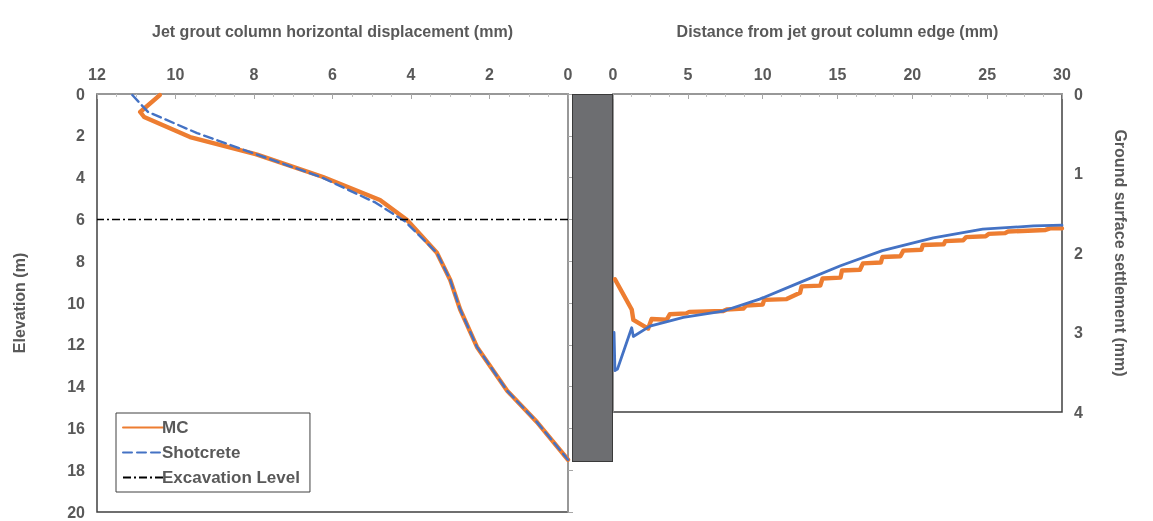  I want to click on y-tick-label: 6, so click(81, 219).